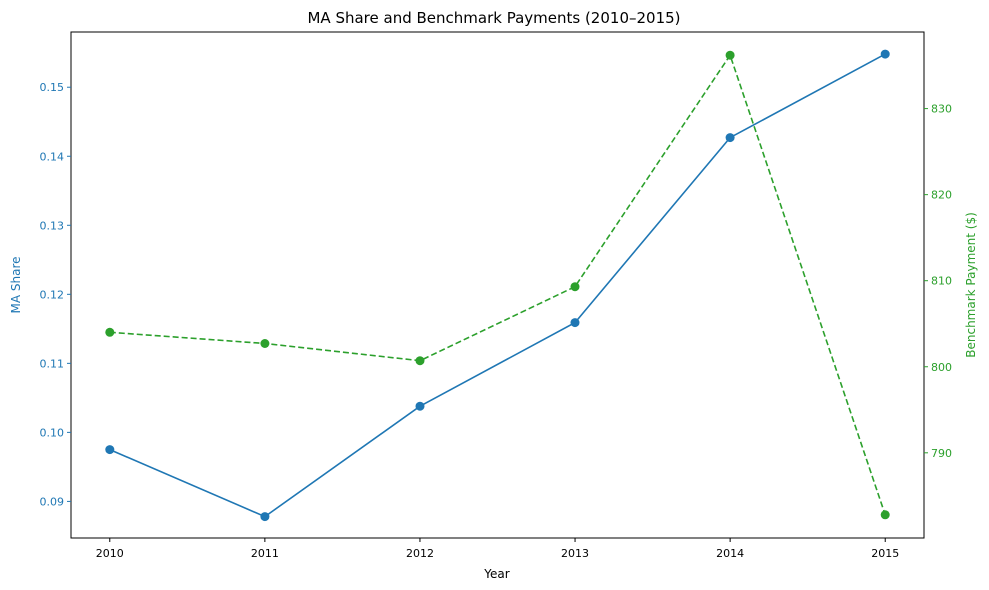 The height and width of the screenshot is (590, 989). I want to click on left-tick-label: 0.14, so click(52, 156).